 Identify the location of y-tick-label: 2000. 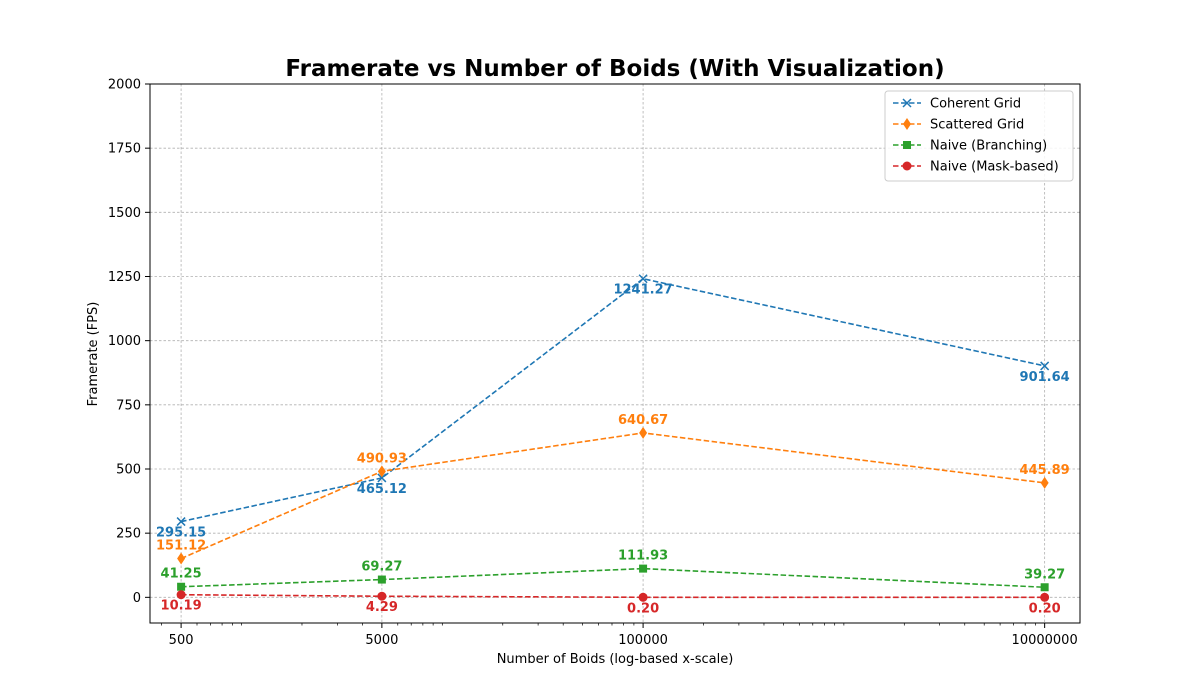
(124, 85).